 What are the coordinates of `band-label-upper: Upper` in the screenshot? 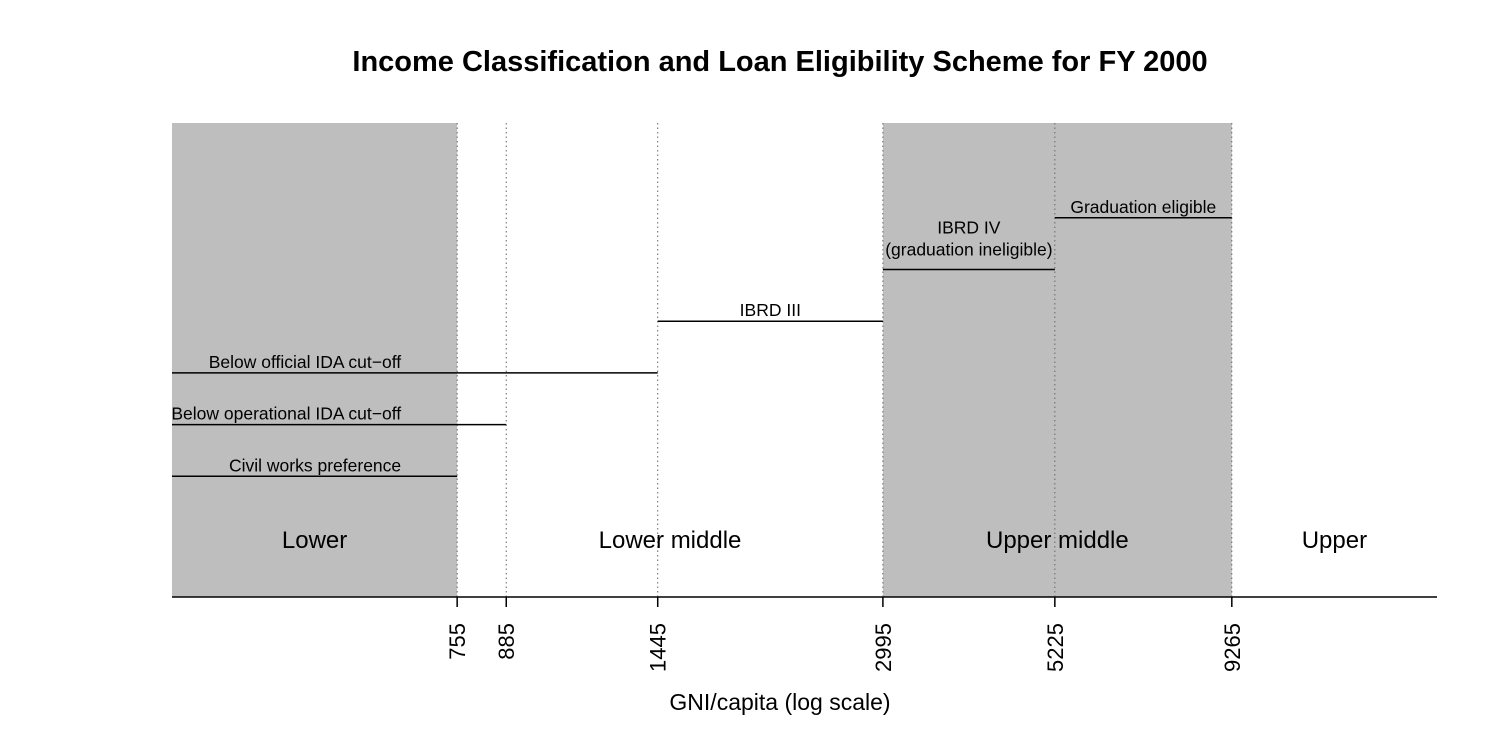 It's located at (1334, 540).